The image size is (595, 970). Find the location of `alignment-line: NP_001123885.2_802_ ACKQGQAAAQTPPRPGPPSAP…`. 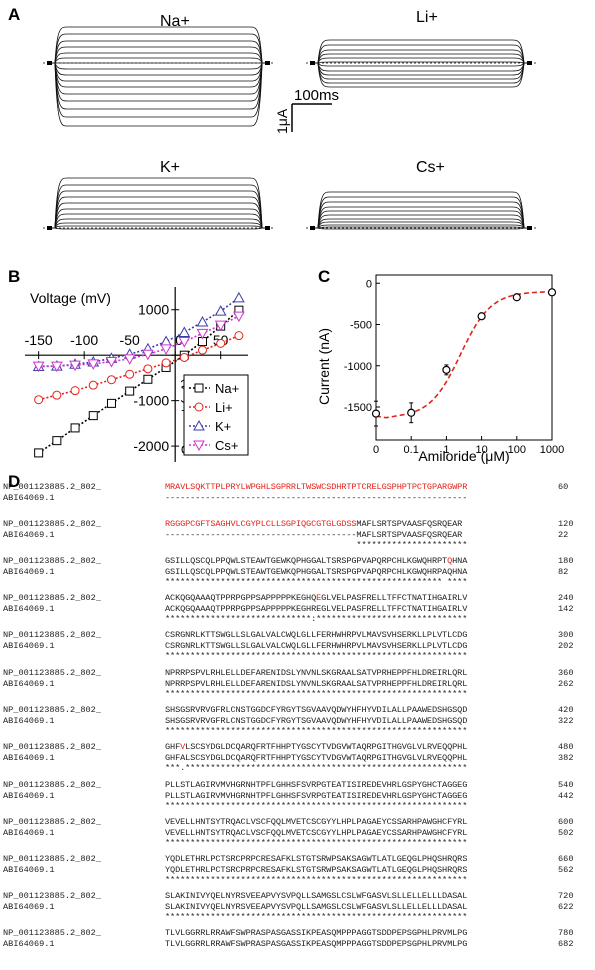

alignment-line: NP_001123885.2_802_ ACKQGQAAAQTPPRPGPPSAP… is located at coordinates (295, 598).